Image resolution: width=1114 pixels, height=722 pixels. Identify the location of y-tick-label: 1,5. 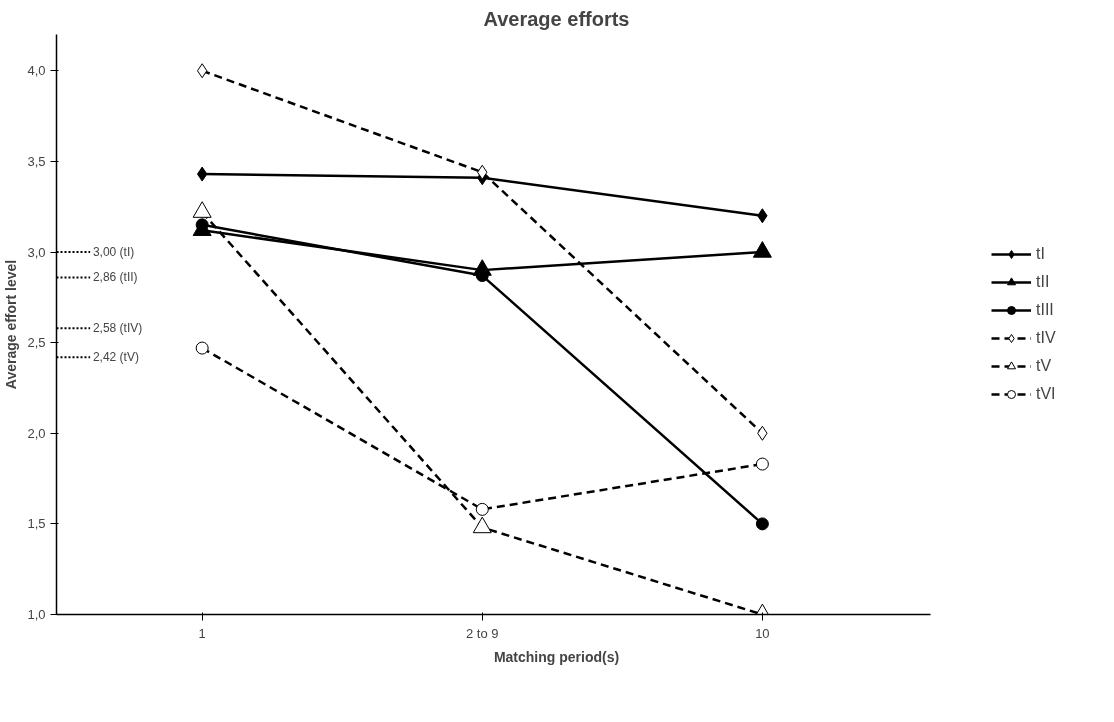
(36, 524).